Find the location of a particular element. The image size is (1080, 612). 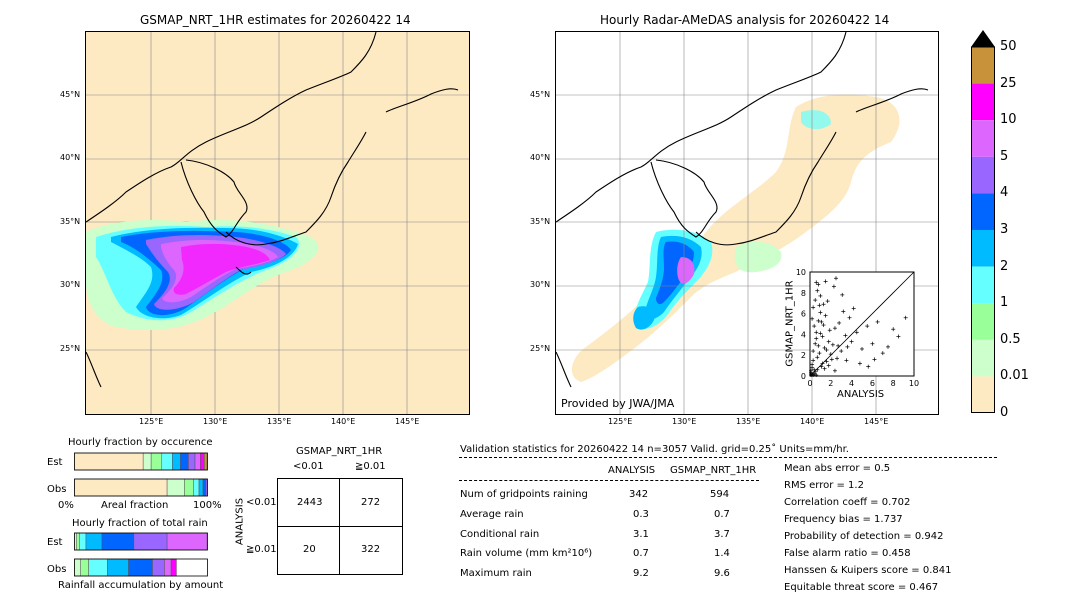

x-tick-label: 10 is located at coordinates (914, 383).